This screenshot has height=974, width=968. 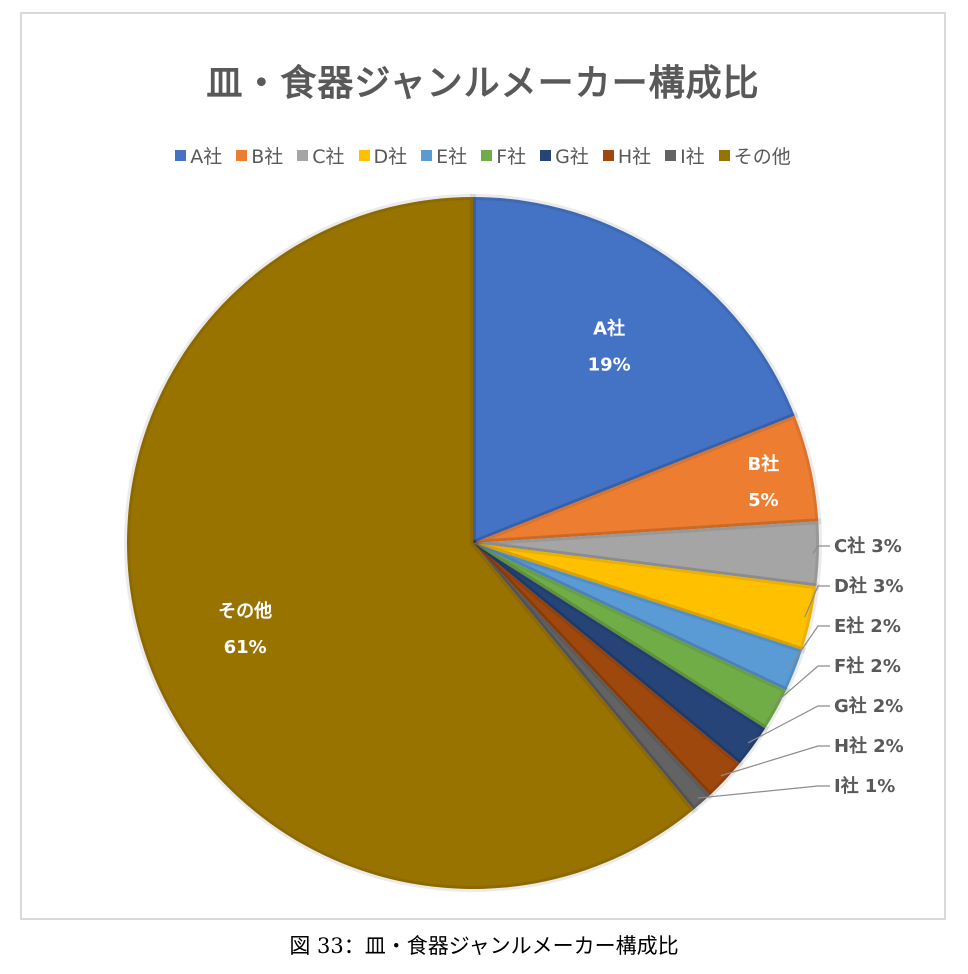 What do you see at coordinates (880, 786) in the screenshot?
I see `data-label-percent: 1%` at bounding box center [880, 786].